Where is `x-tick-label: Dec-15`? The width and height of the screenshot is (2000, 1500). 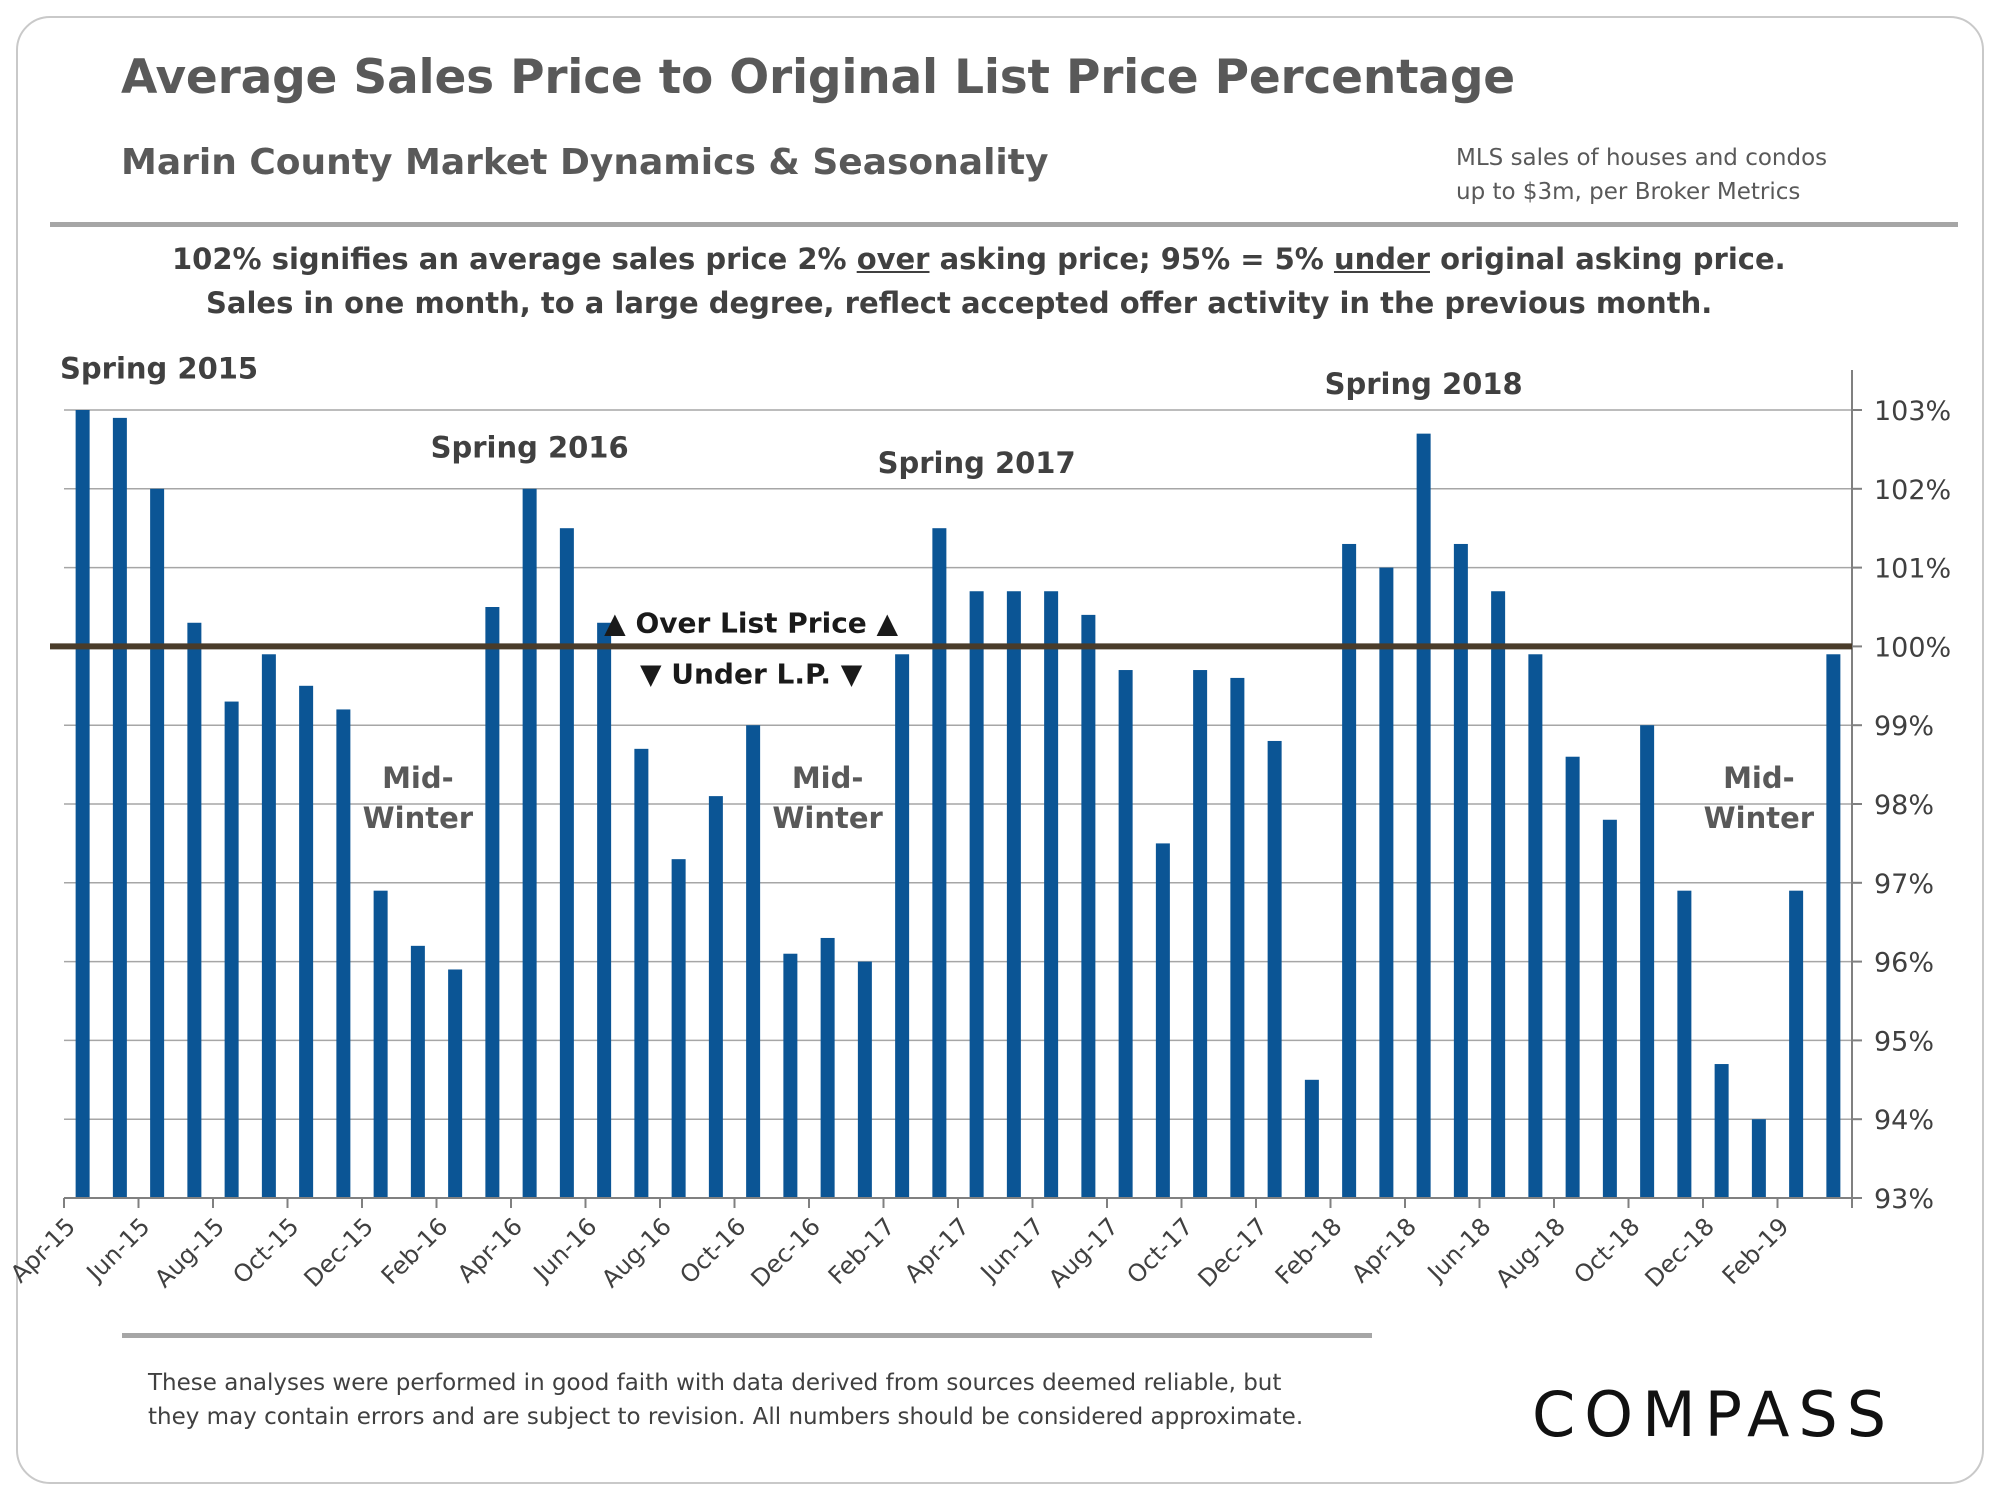 x-tick-label: Dec-15 is located at coordinates (339, 1252).